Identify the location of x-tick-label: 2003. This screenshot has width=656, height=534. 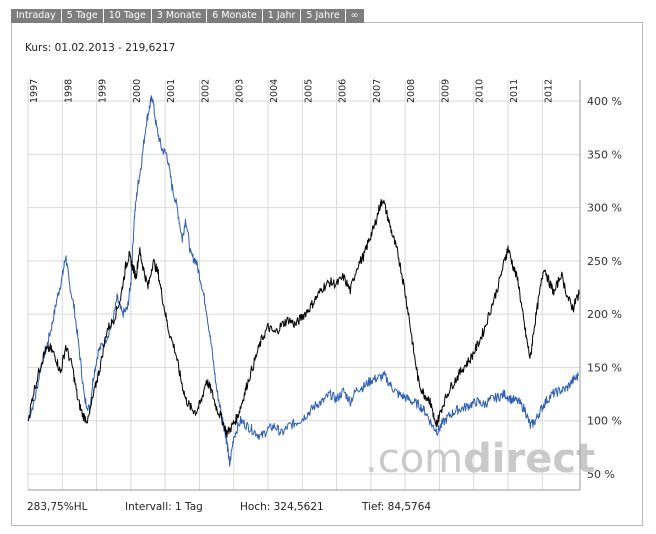
(240, 91).